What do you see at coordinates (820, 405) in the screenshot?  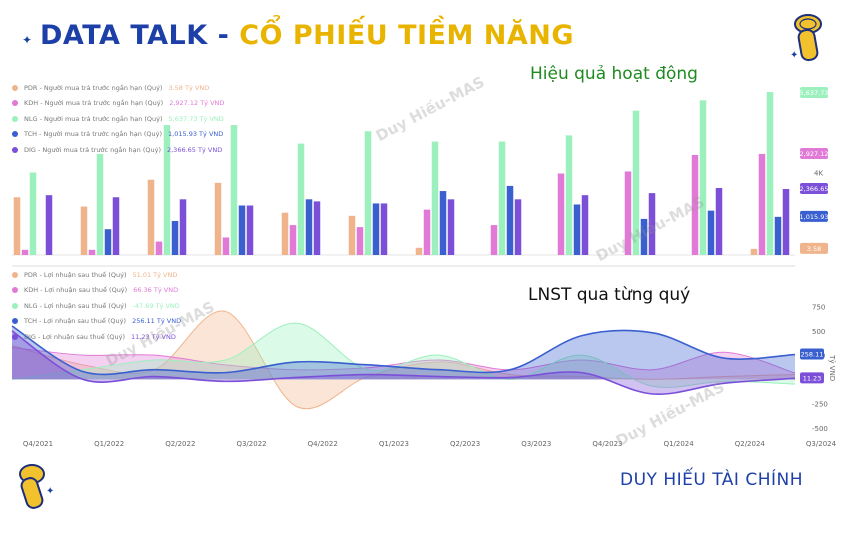 I see `y-tick-label: -250` at bounding box center [820, 405].